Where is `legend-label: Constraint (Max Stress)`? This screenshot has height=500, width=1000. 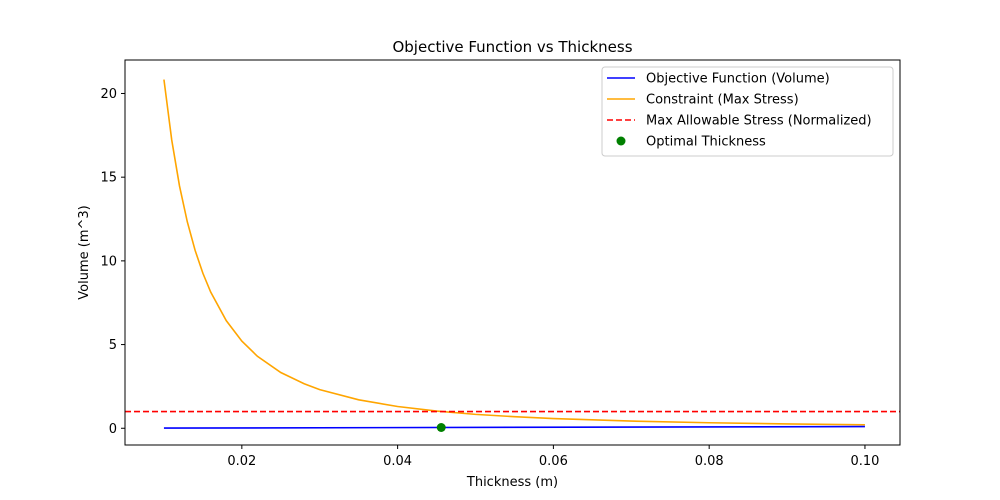
legend-label: Constraint (Max Stress) is located at coordinates (722, 100).